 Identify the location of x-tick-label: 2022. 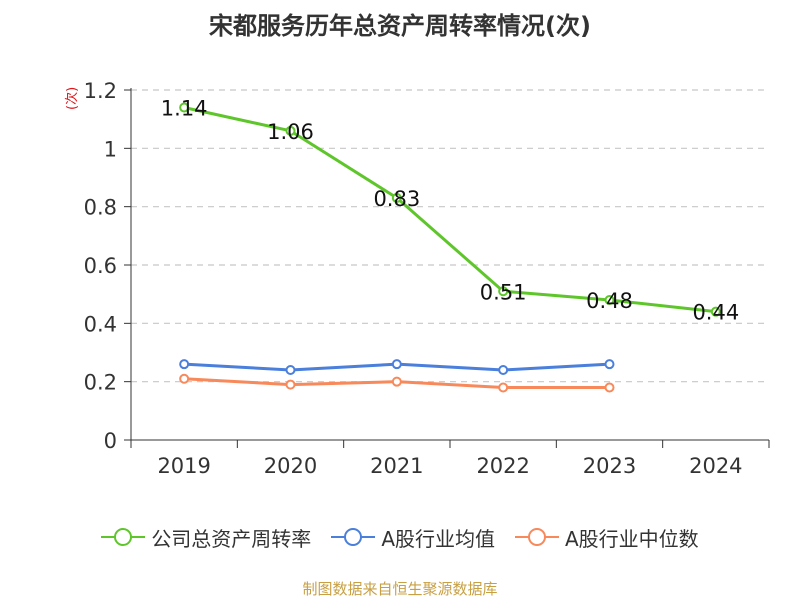
(502, 466).